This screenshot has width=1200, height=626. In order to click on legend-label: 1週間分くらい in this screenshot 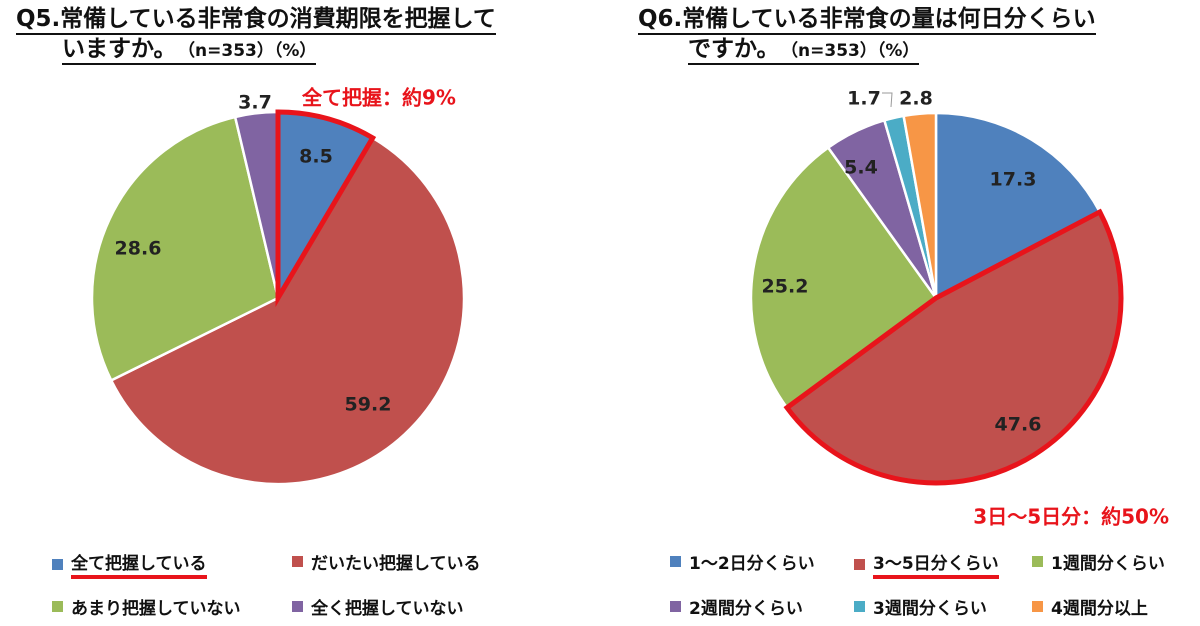, I will do `click(1108, 564)`.